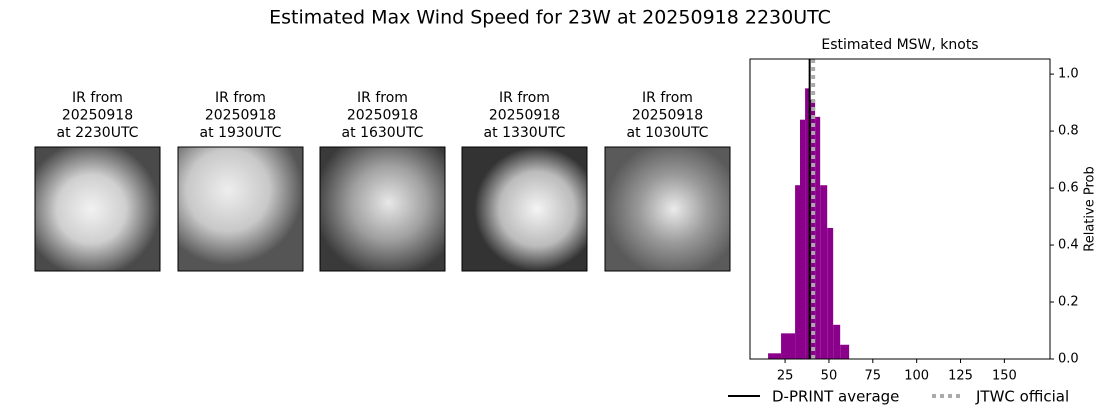 Image resolution: width=1100 pixels, height=409 pixels. What do you see at coordinates (1068, 131) in the screenshot?
I see `y-tick-label: 0.8` at bounding box center [1068, 131].